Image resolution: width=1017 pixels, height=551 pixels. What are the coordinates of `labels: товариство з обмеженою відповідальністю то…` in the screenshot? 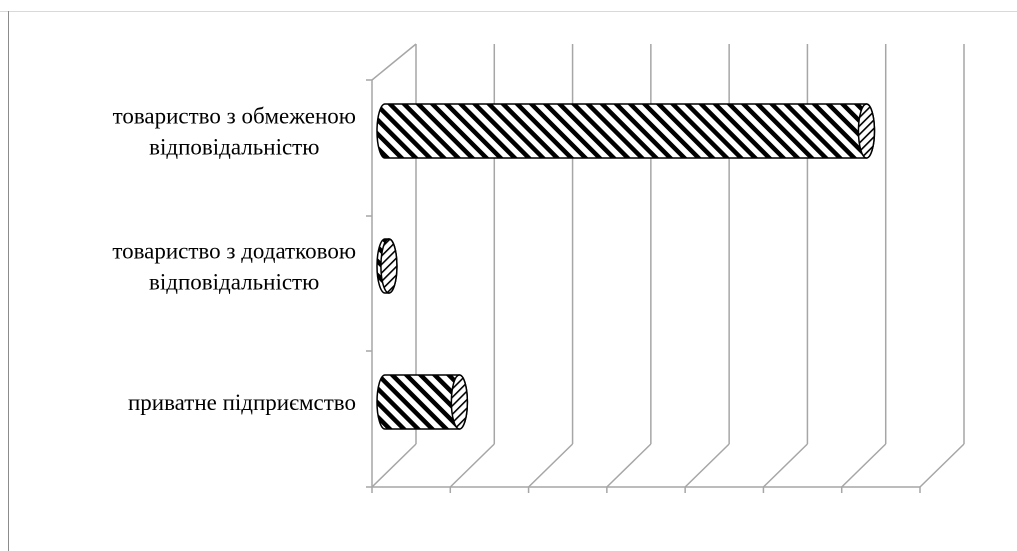 It's located at (234, 260).